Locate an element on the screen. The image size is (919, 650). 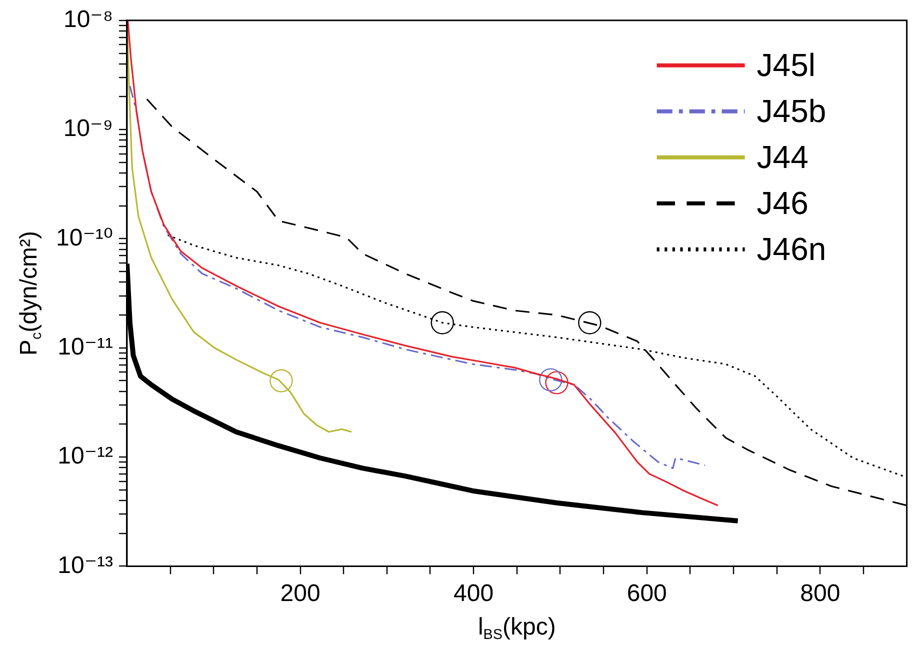
legend-label: J44 is located at coordinates (782, 157).